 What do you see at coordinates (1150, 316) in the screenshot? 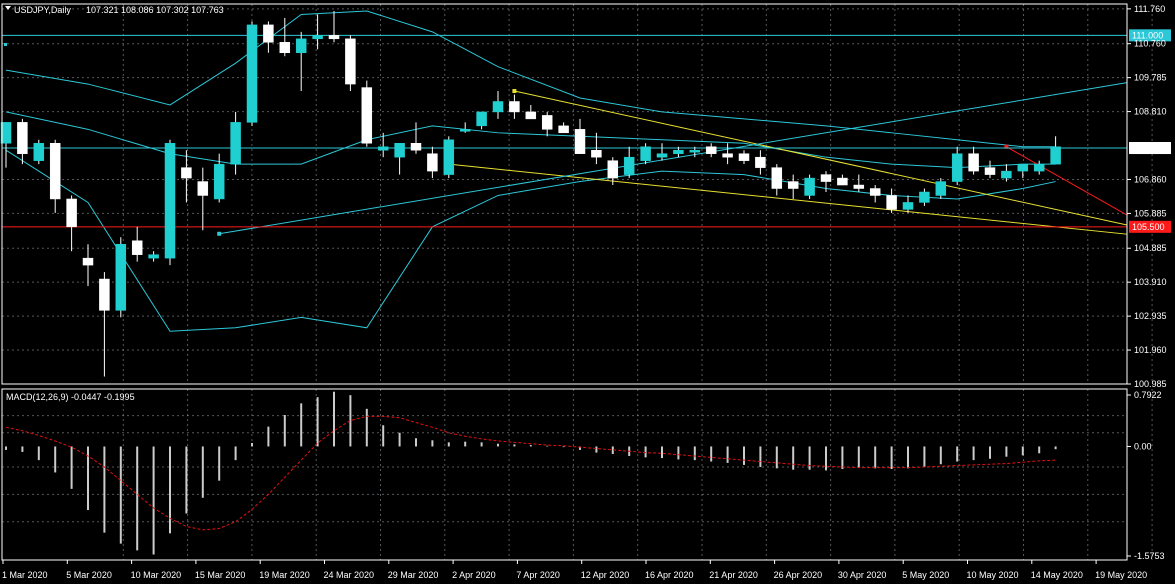
I see `price-tick-label: 102.935` at bounding box center [1150, 316].